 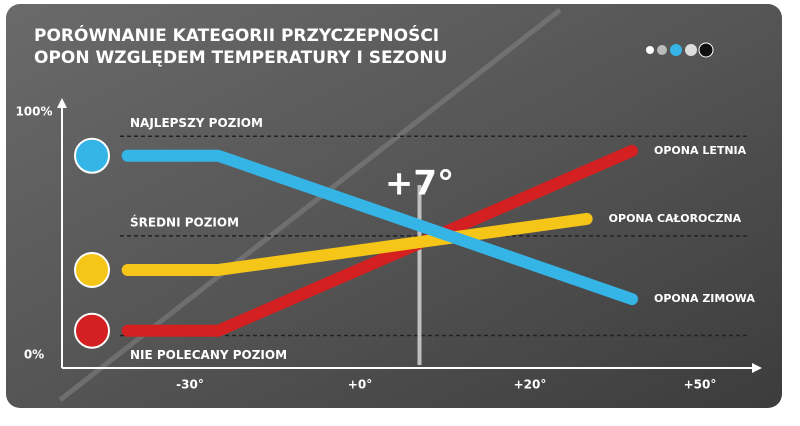 I want to click on marker-label: +7°, so click(x=419, y=184).